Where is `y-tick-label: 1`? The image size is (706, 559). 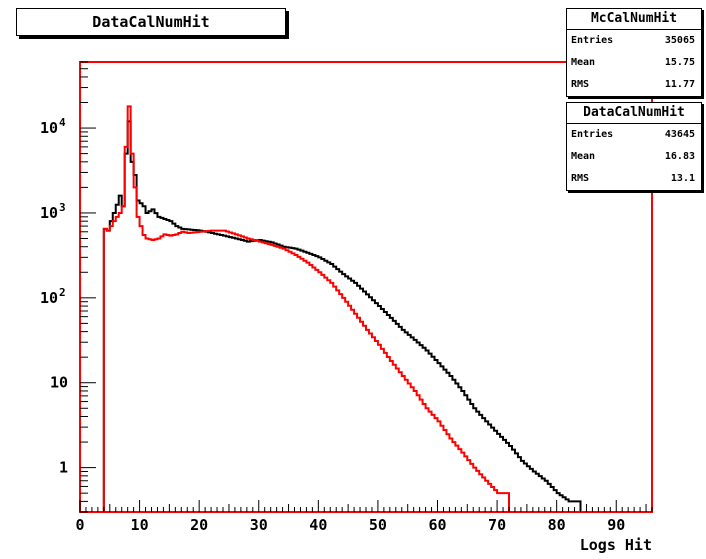
y-tick-label: 1 is located at coordinates (63, 468).